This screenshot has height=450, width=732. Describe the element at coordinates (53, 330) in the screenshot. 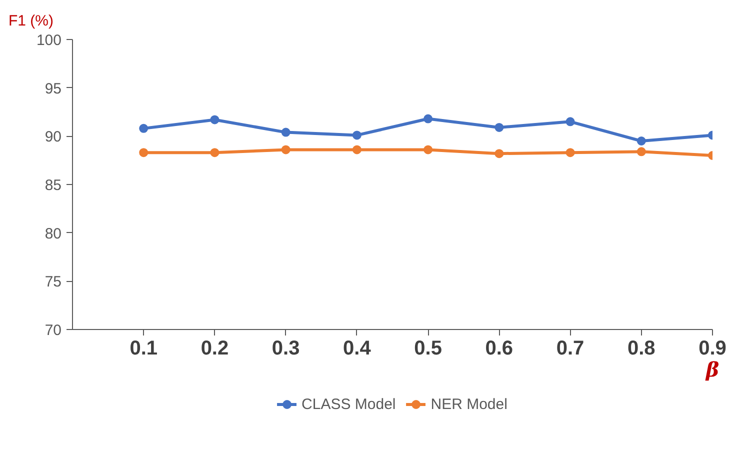

I see `y-tick-label: 70` at that location.